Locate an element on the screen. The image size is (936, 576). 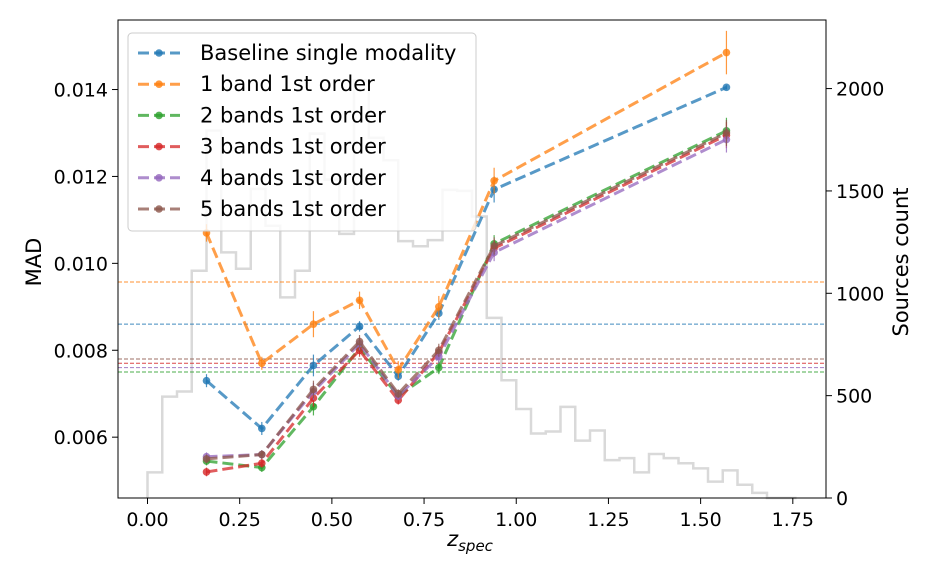
y-right-axis-ticks: 0 500 1000 1500 2000 is located at coordinates (855, 294).